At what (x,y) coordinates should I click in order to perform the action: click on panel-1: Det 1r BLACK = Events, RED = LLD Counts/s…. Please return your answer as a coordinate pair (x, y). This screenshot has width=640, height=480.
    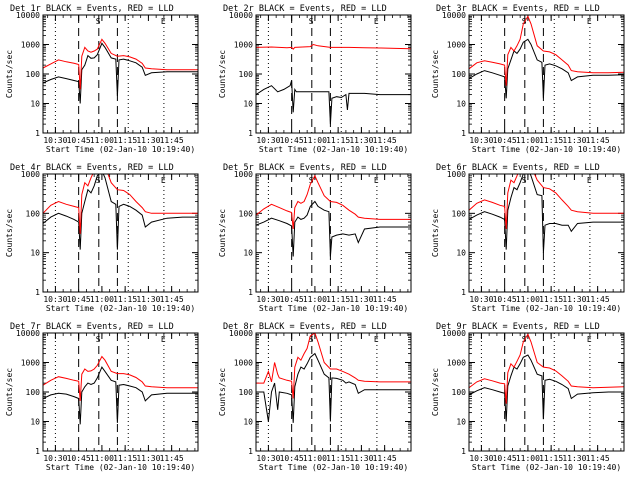
    Looking at the image, I should click on (102, 79).